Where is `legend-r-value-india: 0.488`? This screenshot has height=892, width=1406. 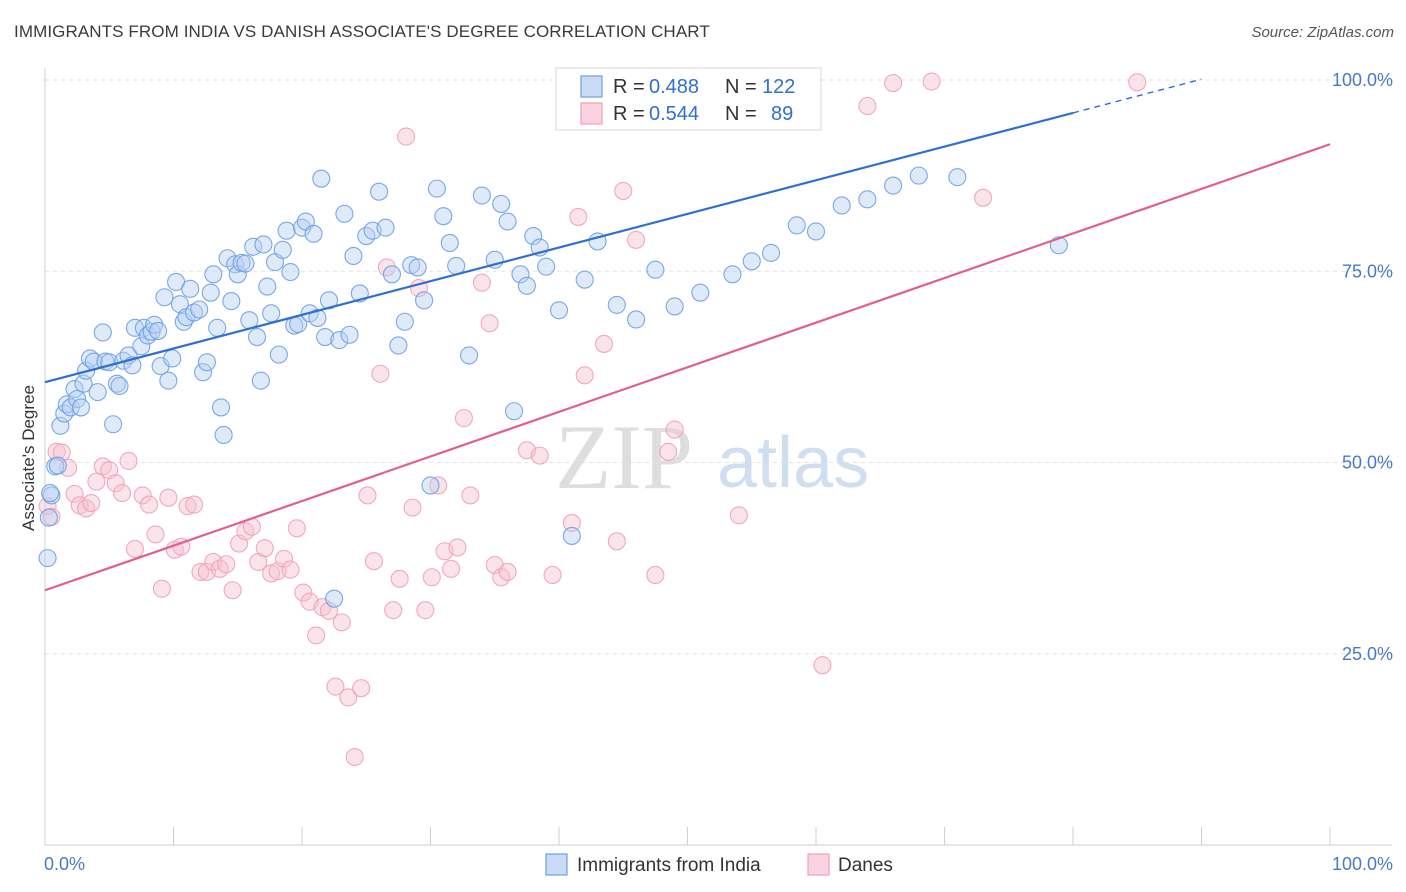 legend-r-value-india: 0.488 is located at coordinates (674, 87).